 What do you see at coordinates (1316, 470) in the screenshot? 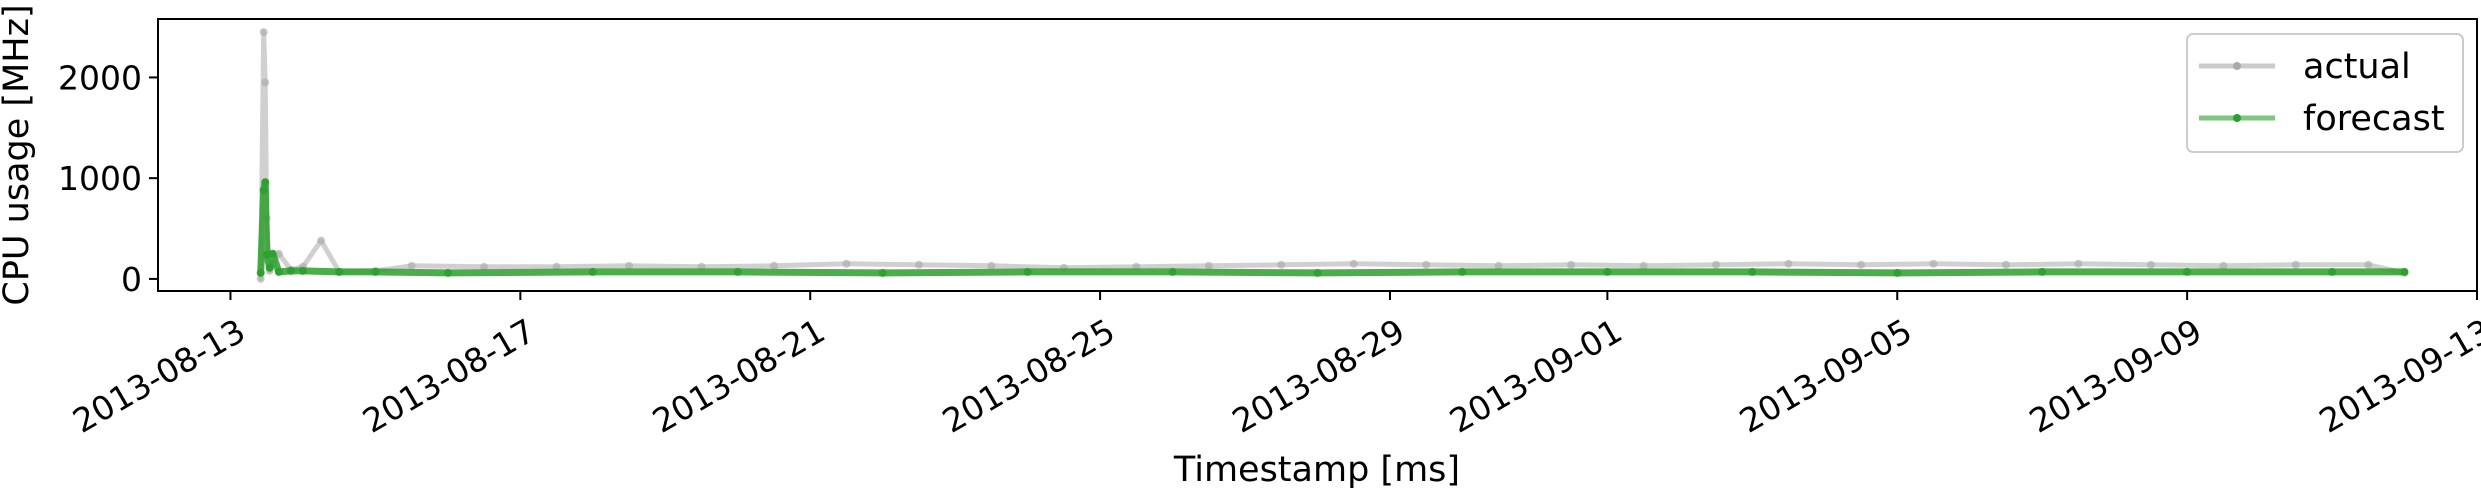
I see `x-axis-label: Timestamp [ms]` at bounding box center [1316, 470].